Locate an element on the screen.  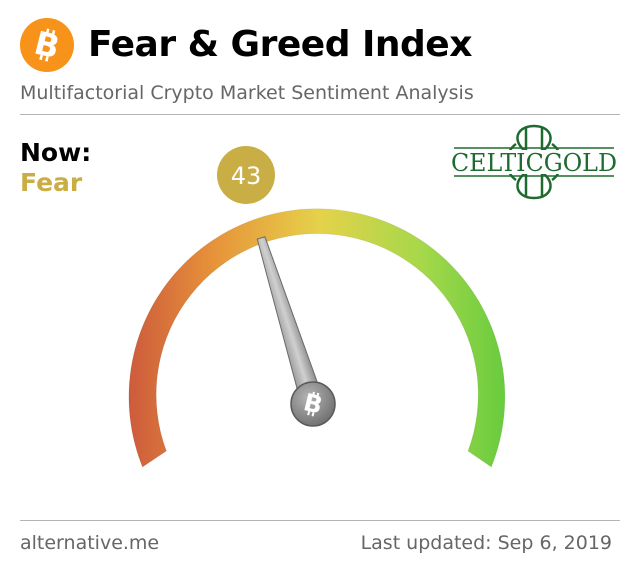
gauge-needle is located at coordinates (289, 317).